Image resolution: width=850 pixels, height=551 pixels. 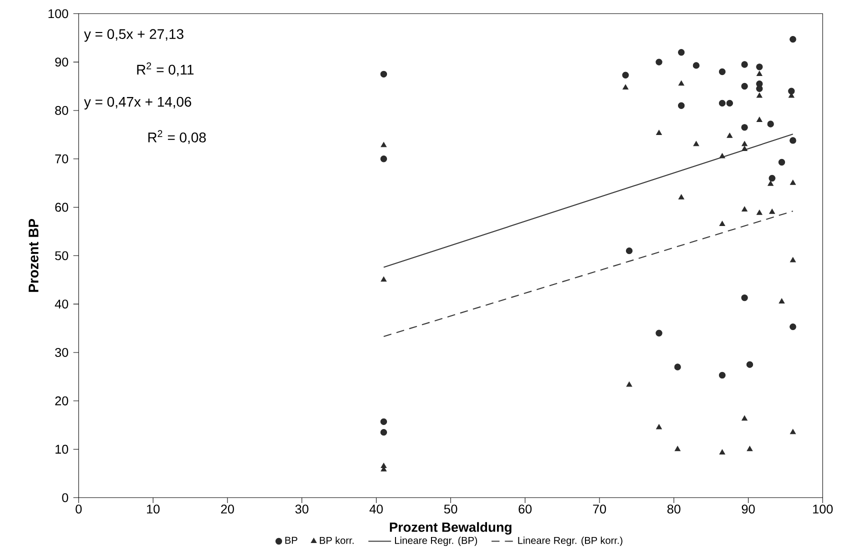 What do you see at coordinates (61, 207) in the screenshot?
I see `y-tick-label: 60` at bounding box center [61, 207].